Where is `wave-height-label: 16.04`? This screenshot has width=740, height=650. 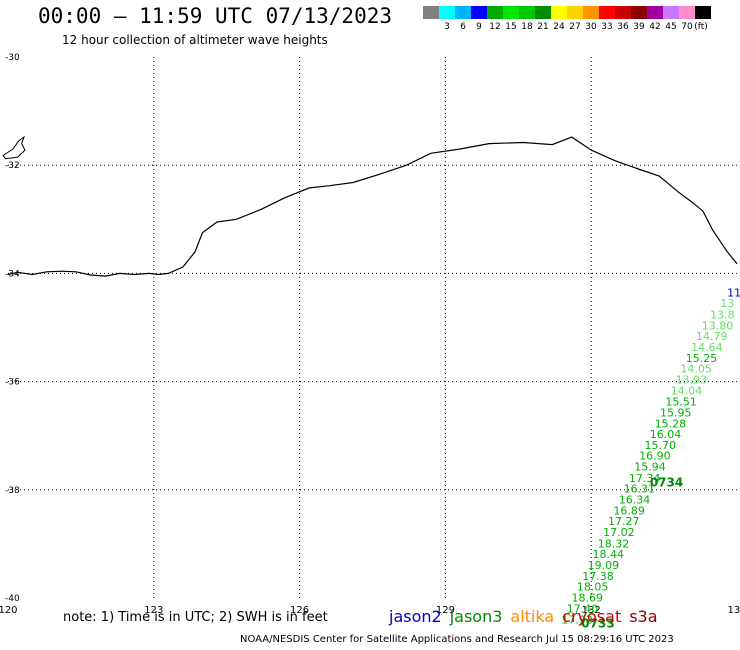
wave-height-label: 16.04 is located at coordinates (666, 434).